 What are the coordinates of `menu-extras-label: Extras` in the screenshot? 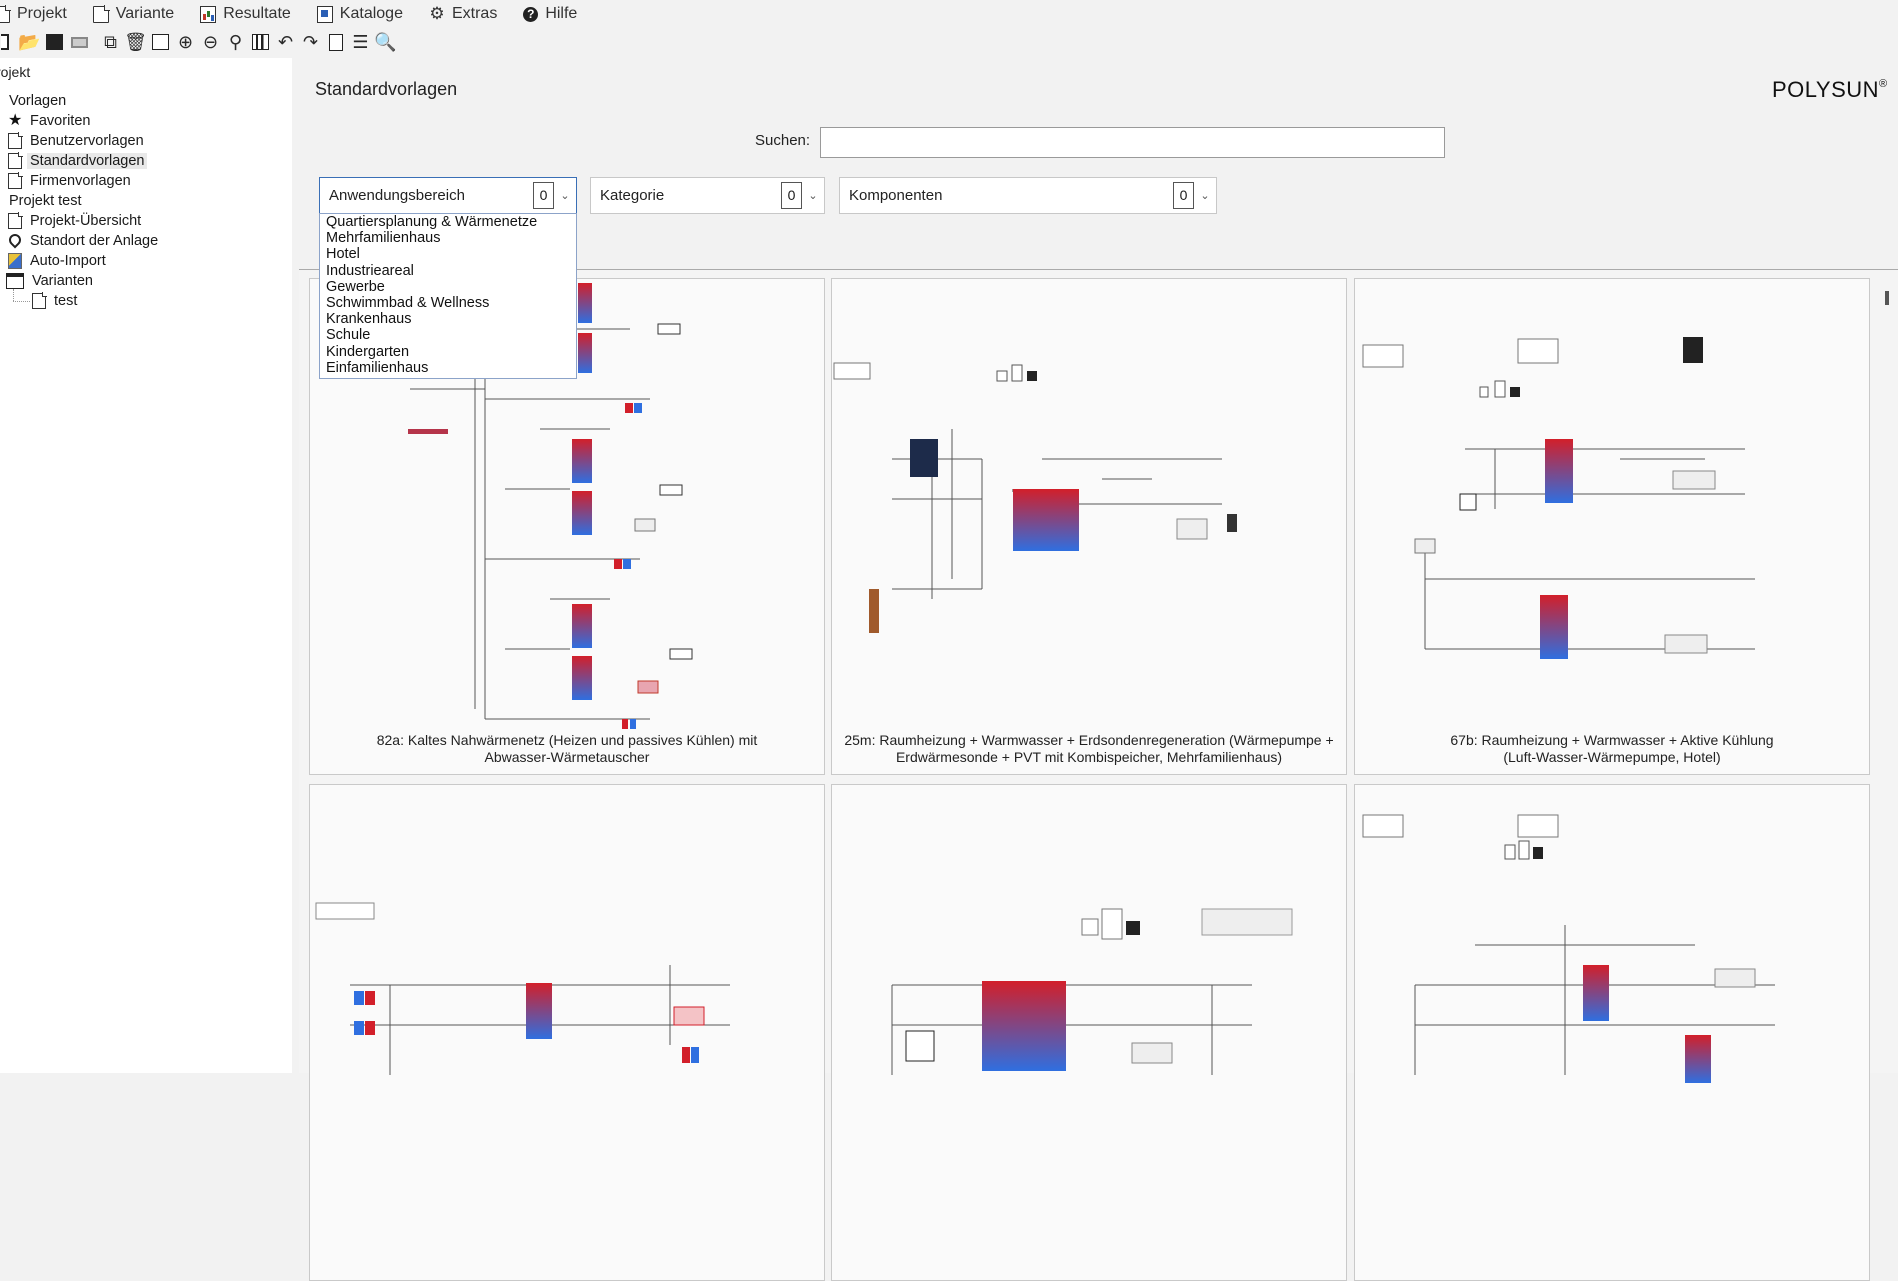 It's located at (474, 13).